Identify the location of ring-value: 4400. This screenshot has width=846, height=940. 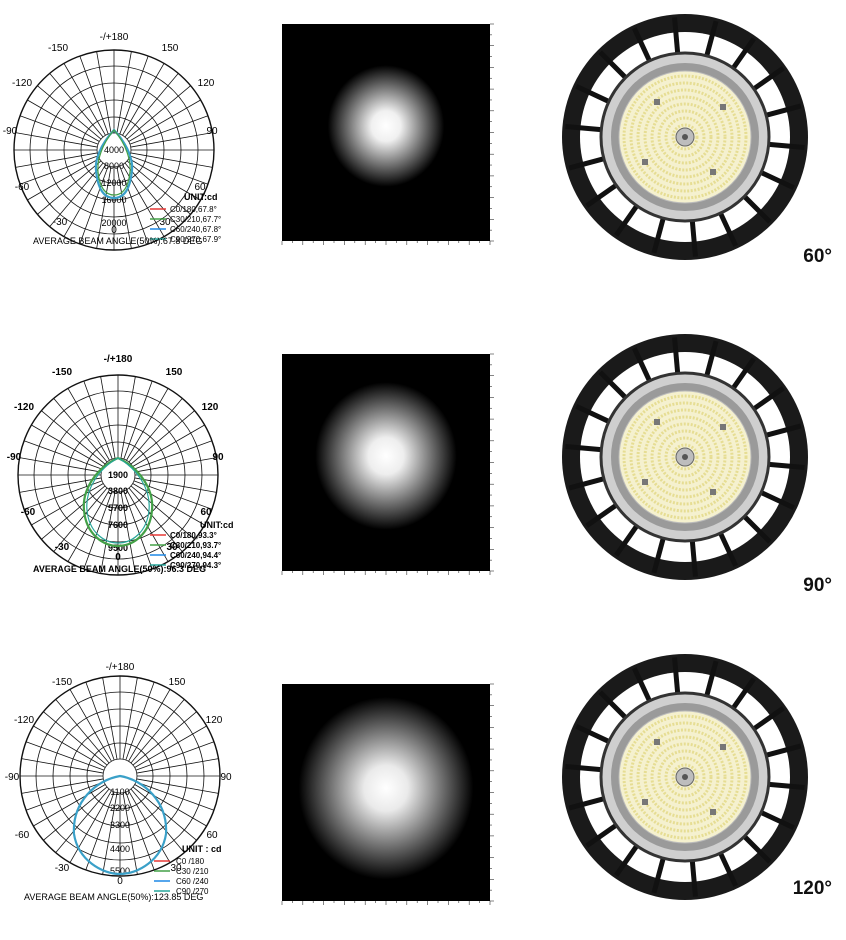
(120, 849).